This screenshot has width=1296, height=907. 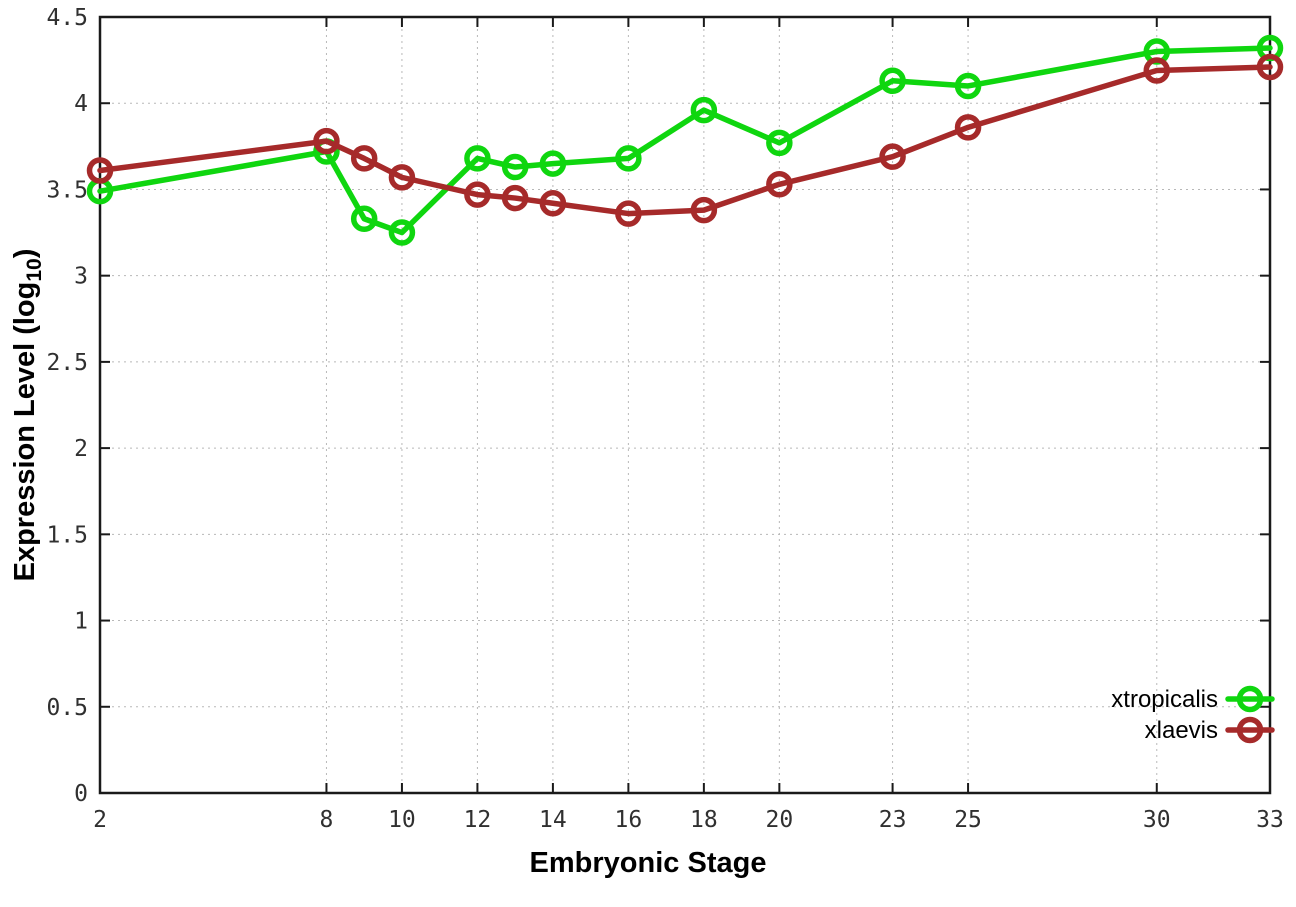 I want to click on y-tick-label: 4, so click(x=81, y=104).